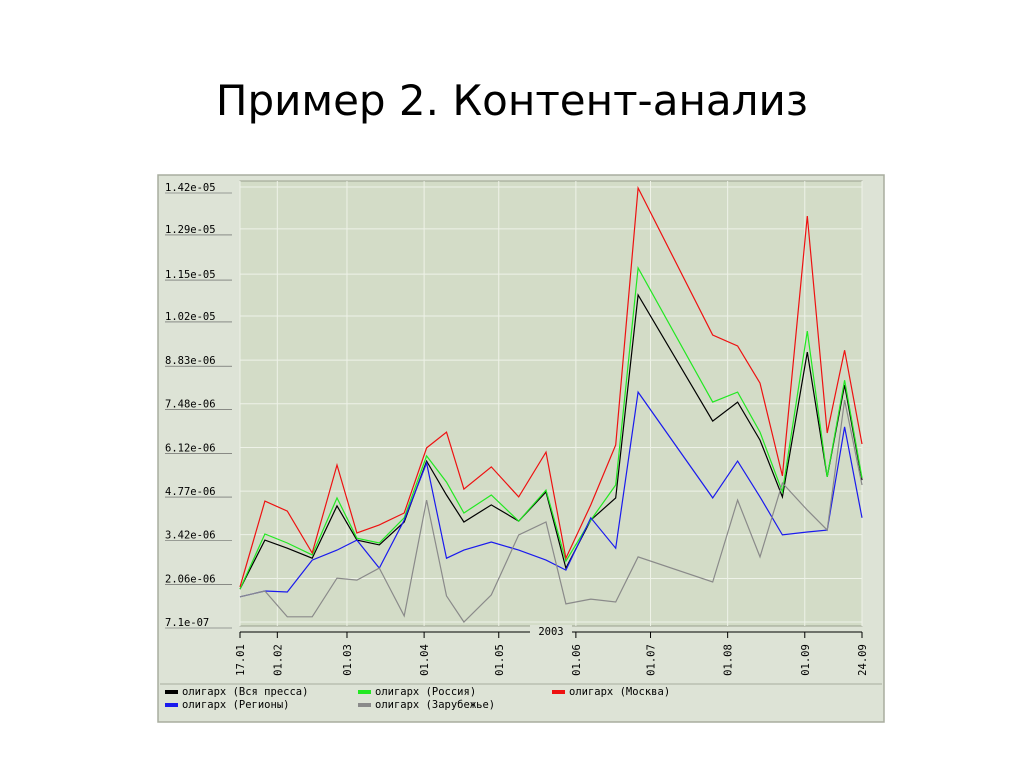 The image size is (1024, 768). What do you see at coordinates (512, 100) in the screenshot?
I see `slide-title: Пример 2. Контент-анализ` at bounding box center [512, 100].